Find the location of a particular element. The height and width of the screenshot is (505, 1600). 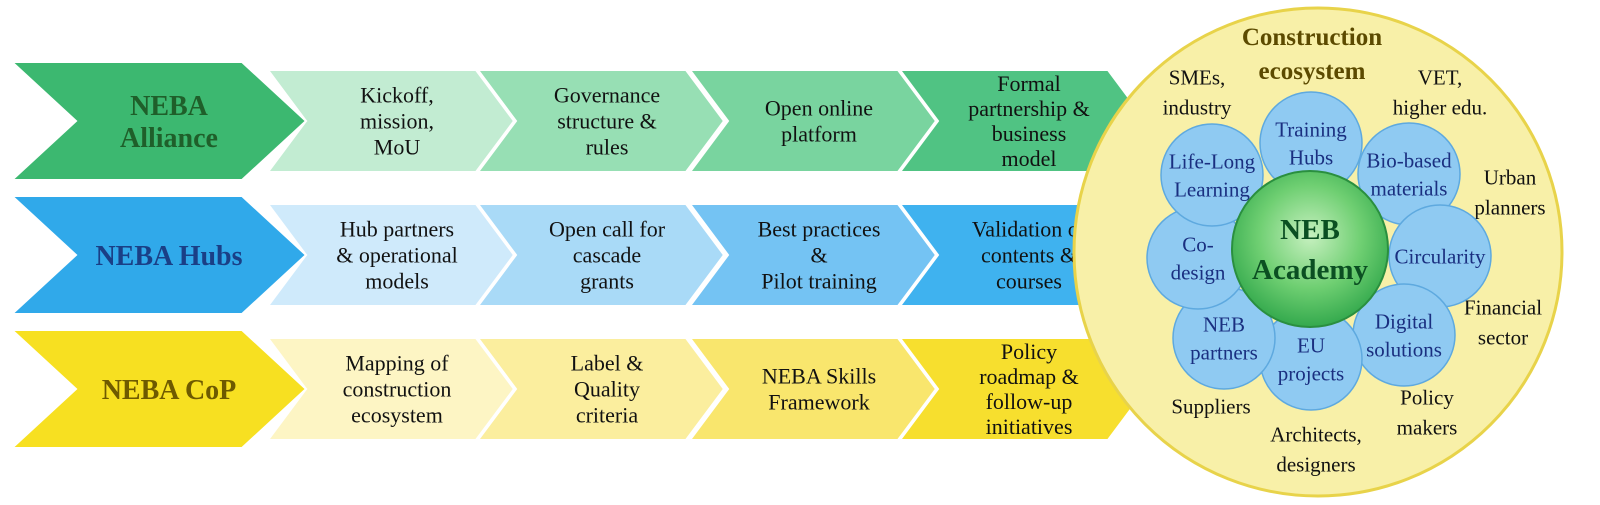

step-cop-2: Label & Quality criteria is located at coordinates (601, 389).